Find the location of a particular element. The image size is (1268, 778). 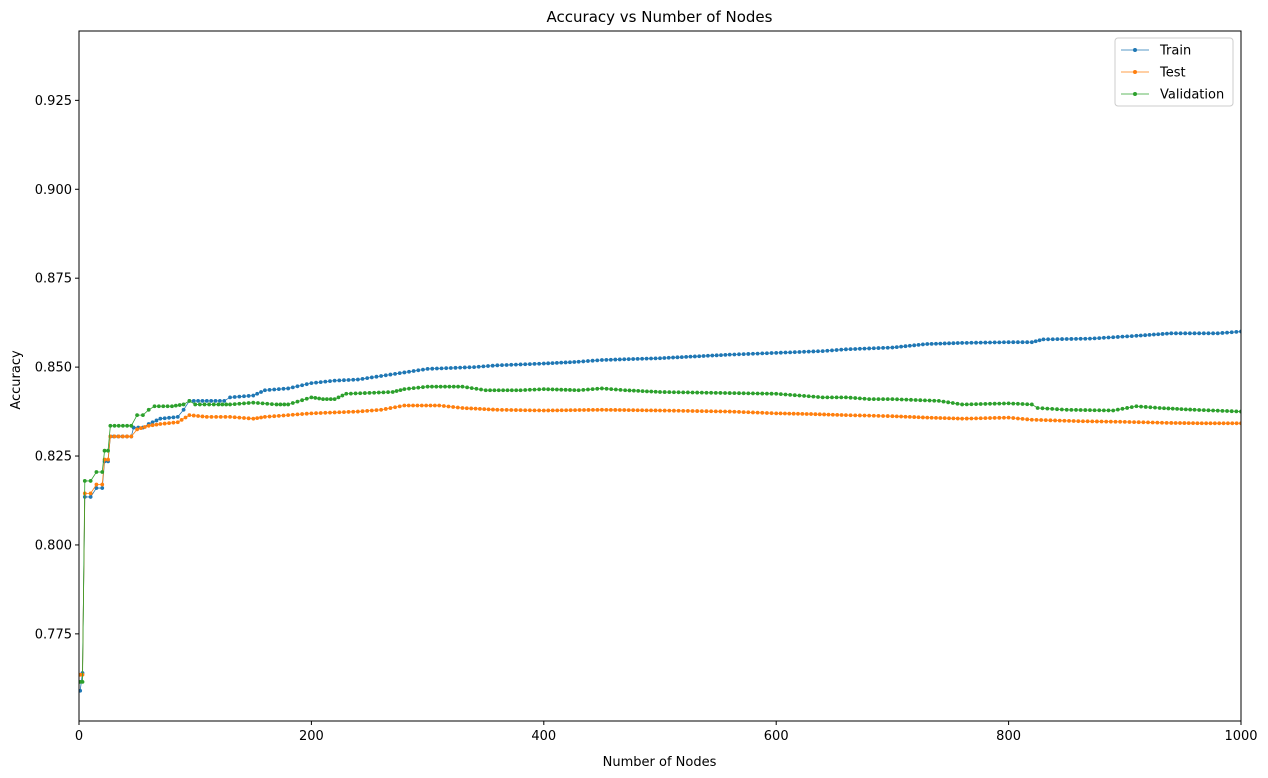

y-tick-label: 0.875 is located at coordinates (53, 279).